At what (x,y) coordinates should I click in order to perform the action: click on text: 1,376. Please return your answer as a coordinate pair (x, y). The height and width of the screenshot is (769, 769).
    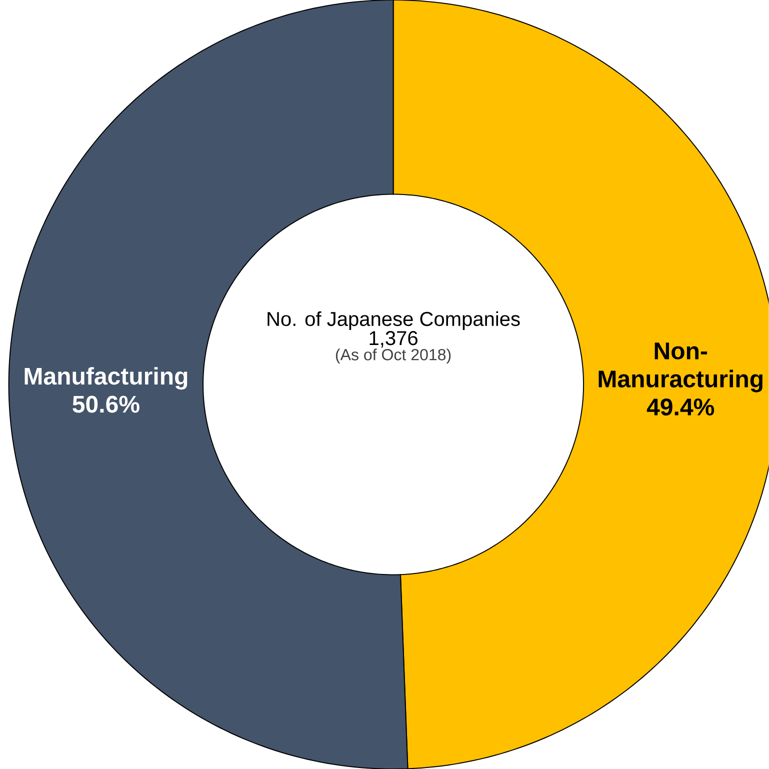
    Looking at the image, I should click on (394, 339).